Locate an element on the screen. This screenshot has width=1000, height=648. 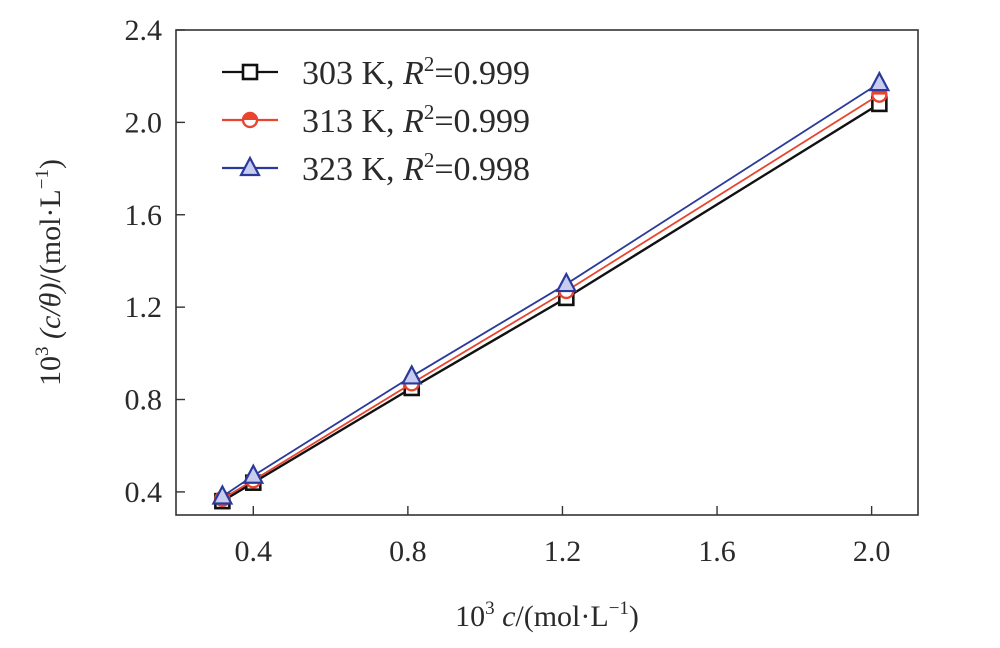
legend-label: 323 K, R2=0.998 is located at coordinates (416, 168).